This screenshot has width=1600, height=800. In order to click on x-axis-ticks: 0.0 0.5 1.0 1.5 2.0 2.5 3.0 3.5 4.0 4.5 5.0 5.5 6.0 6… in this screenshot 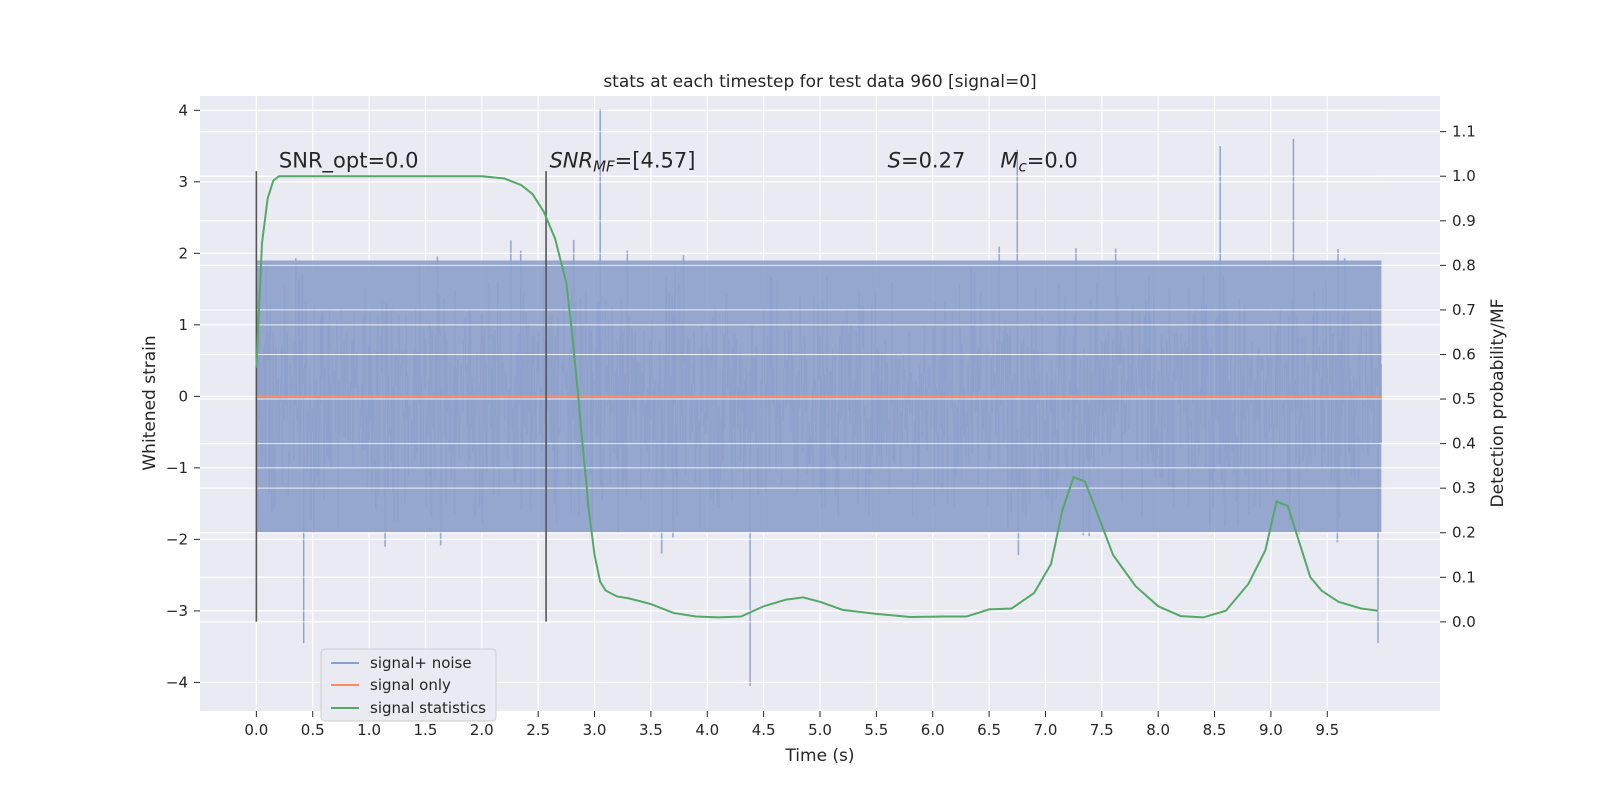, I will do `click(791, 725)`.